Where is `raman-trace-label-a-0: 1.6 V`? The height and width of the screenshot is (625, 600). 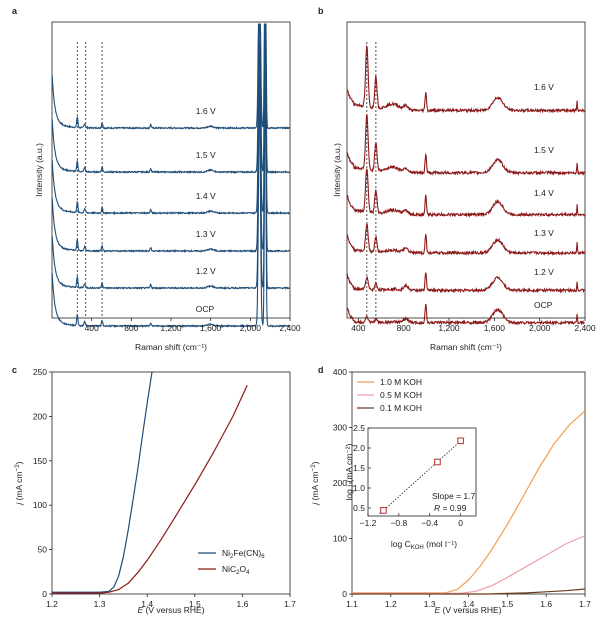
raman-trace-label-a-0: 1.6 V is located at coordinates (206, 111).